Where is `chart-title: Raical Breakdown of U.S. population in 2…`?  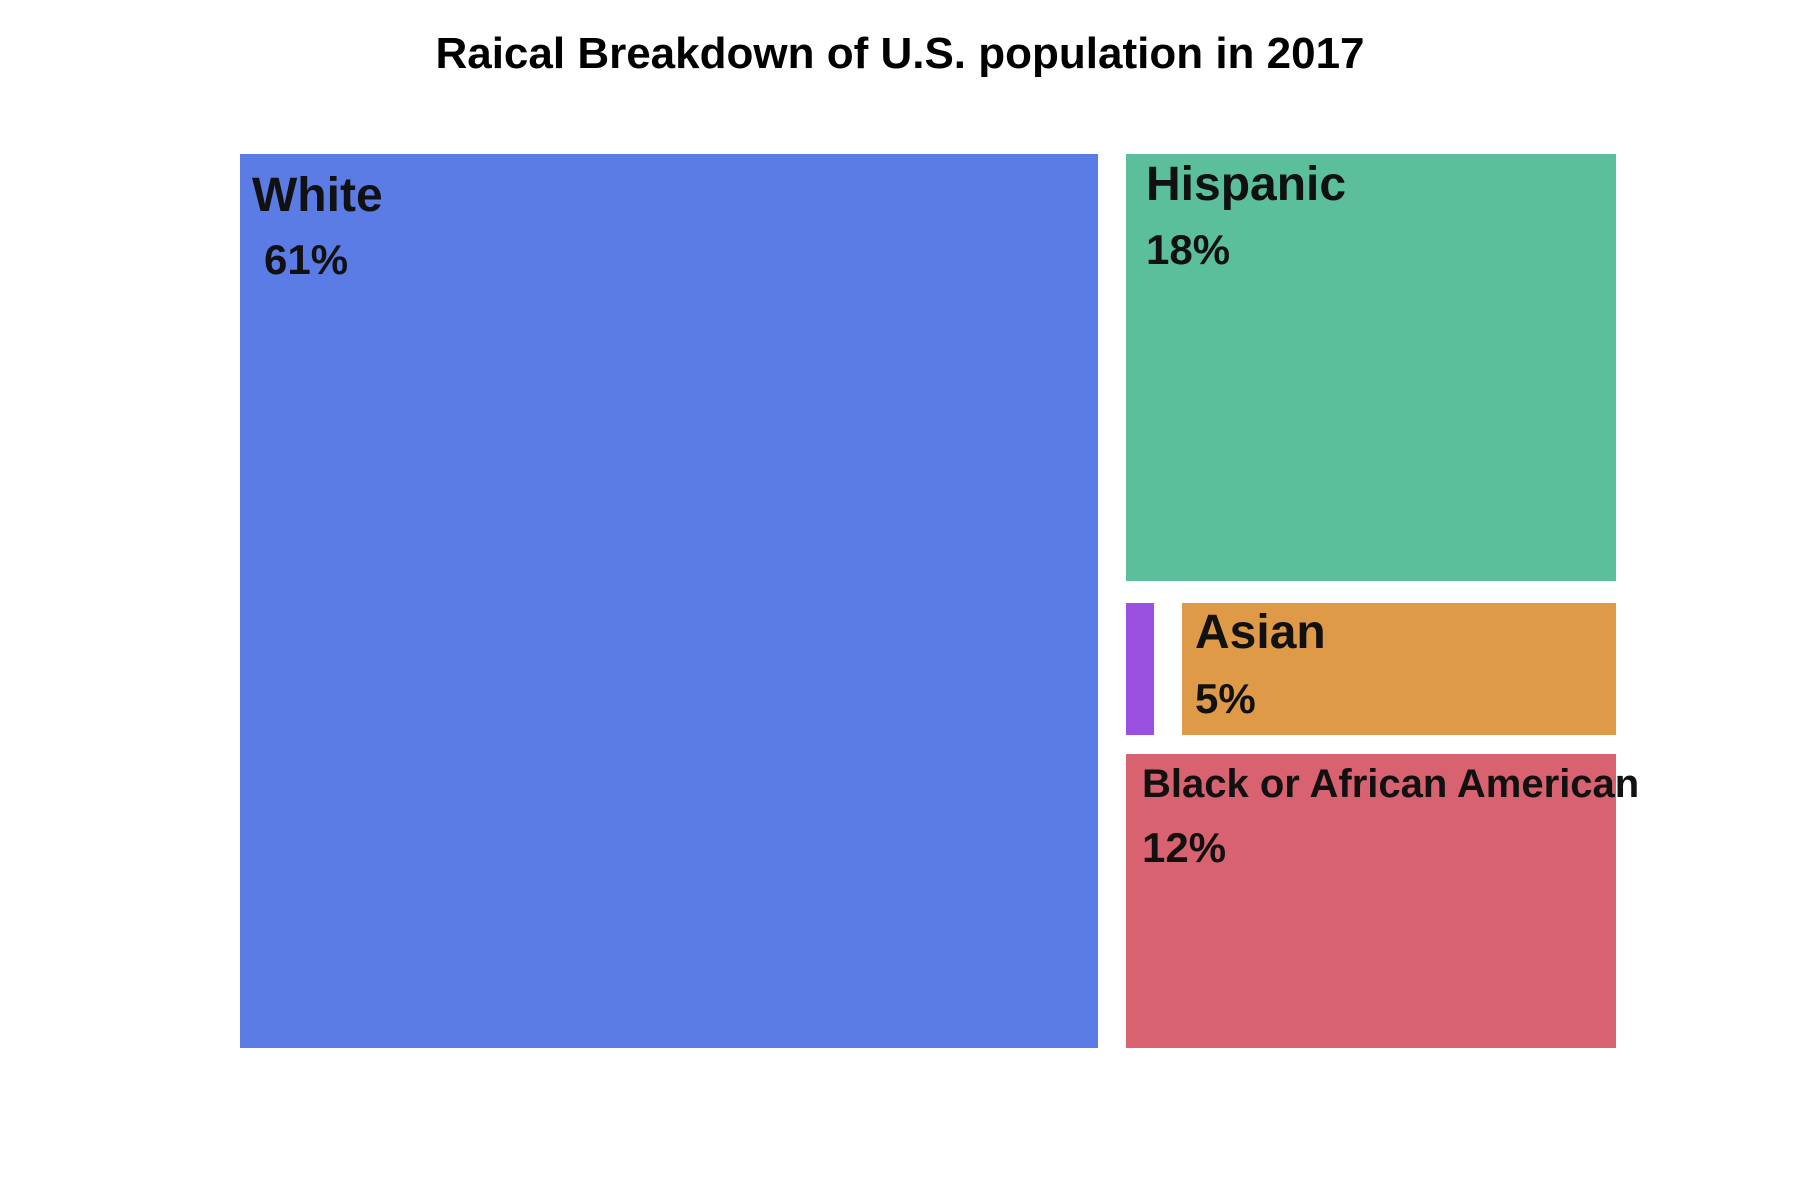
chart-title: Raical Breakdown of U.S. population in 2… is located at coordinates (899, 53).